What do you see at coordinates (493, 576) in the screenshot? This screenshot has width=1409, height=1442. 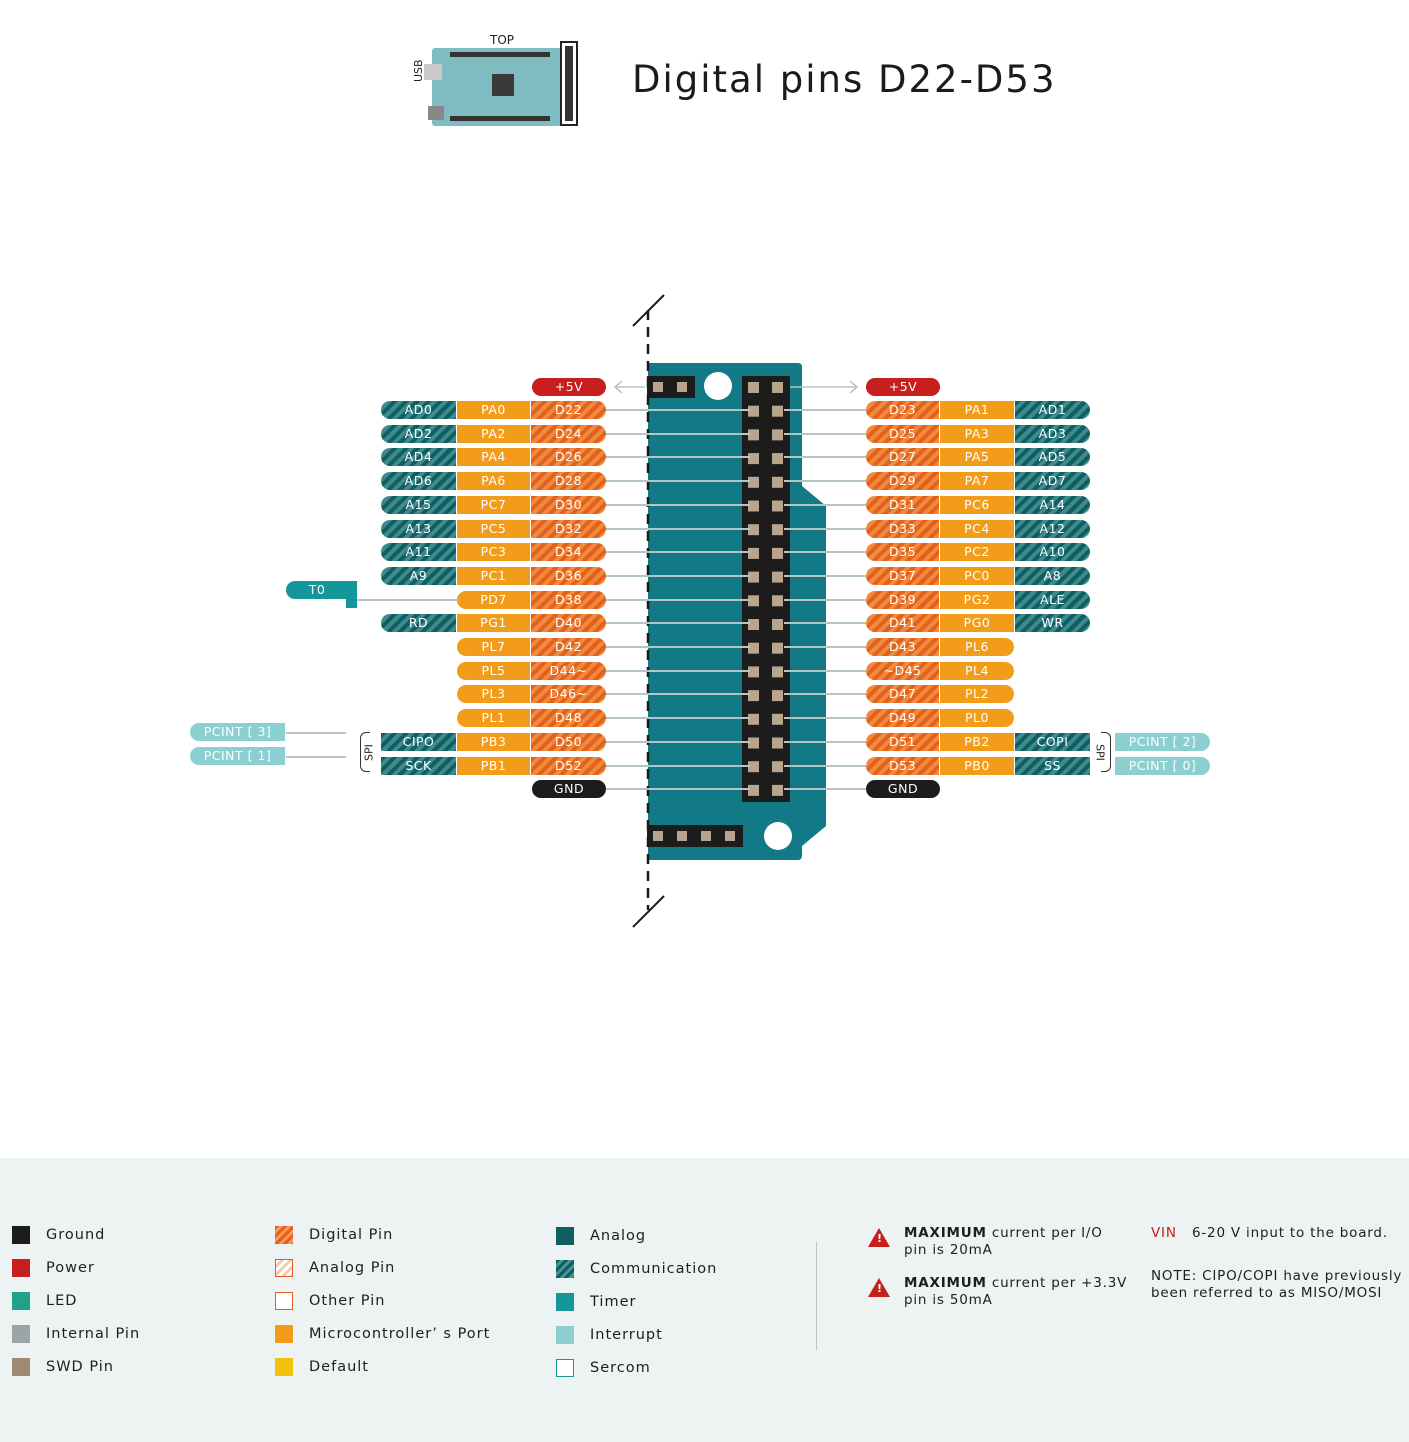 I see `port-label: PC1` at bounding box center [493, 576].